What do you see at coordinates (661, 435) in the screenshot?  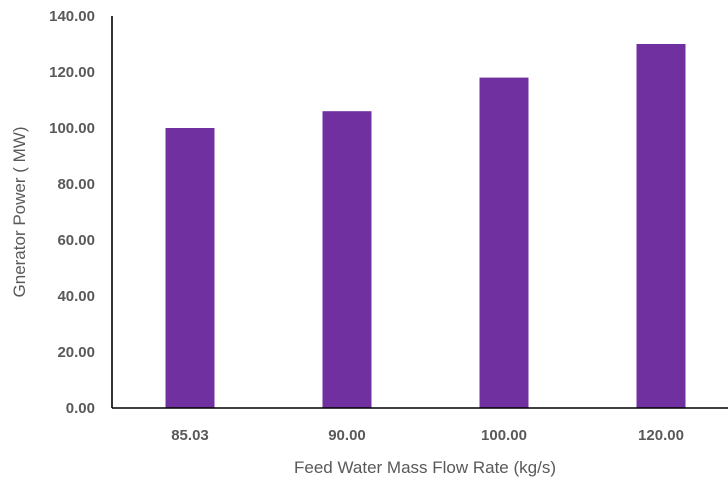 I see `x-tick-label: 120.00` at bounding box center [661, 435].